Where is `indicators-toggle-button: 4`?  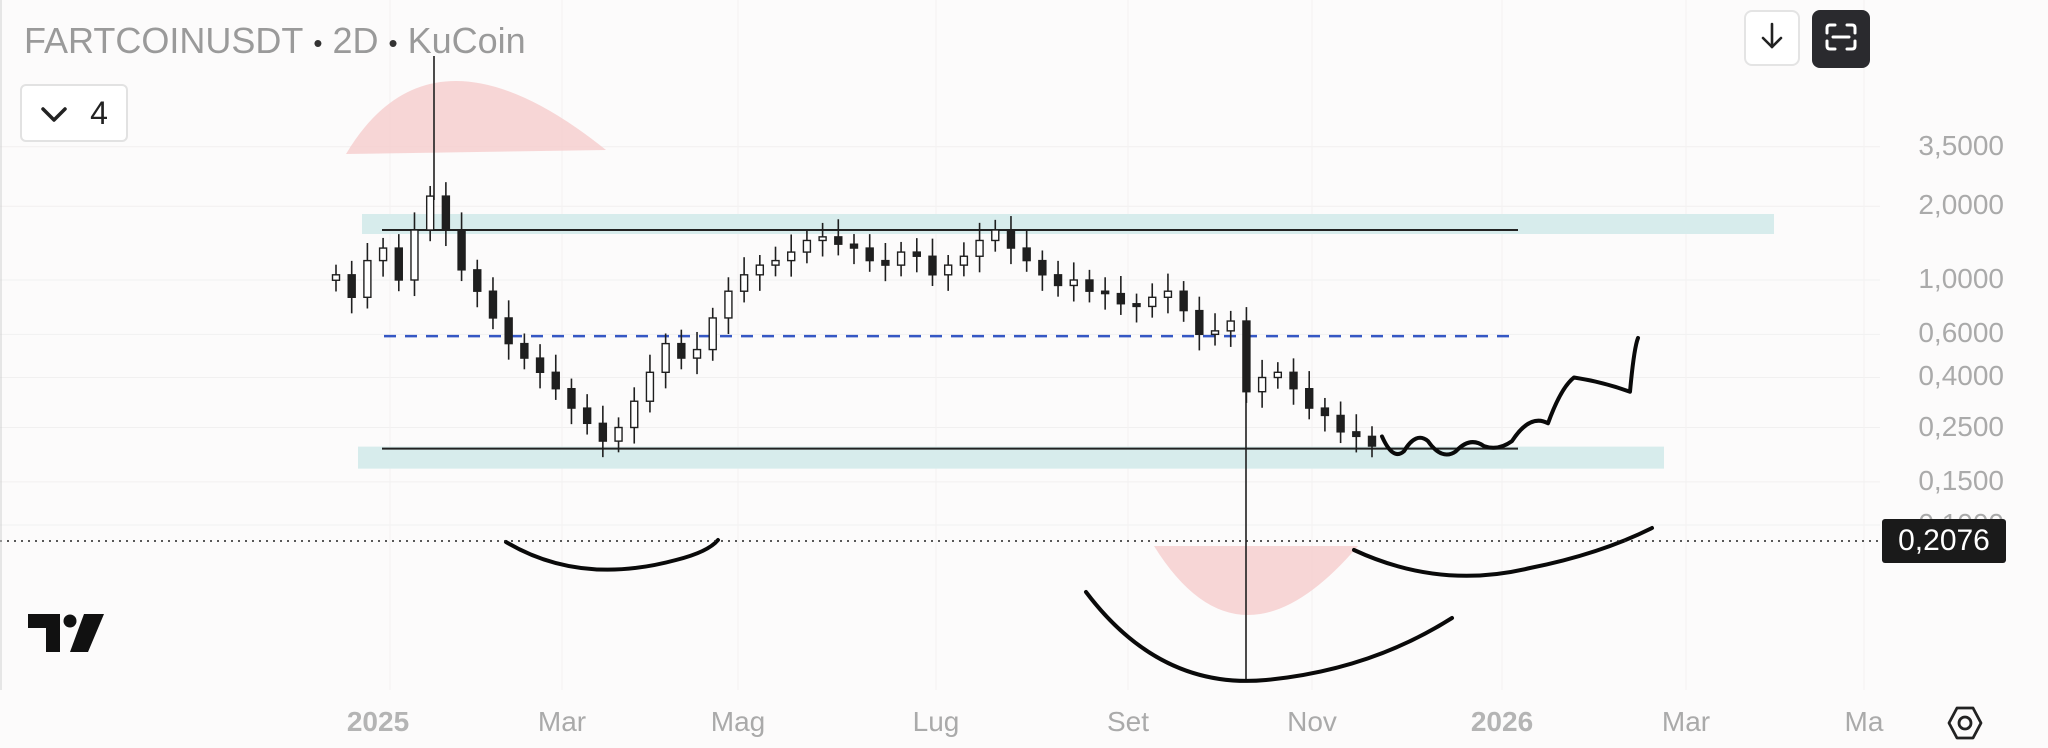
indicators-toggle-button: 4 is located at coordinates (74, 113).